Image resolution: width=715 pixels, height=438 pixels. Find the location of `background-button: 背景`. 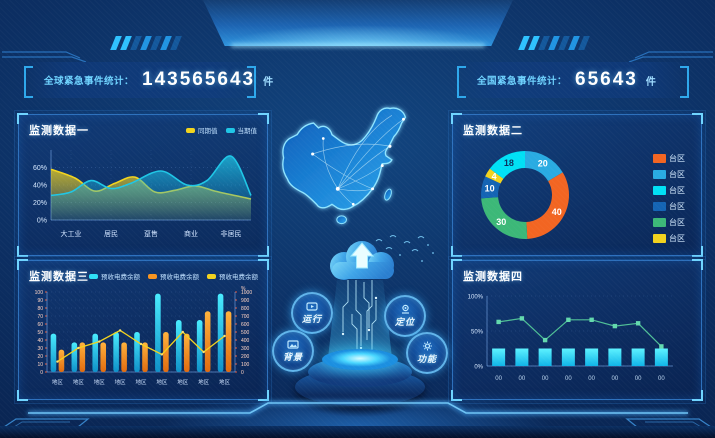

background-button: 背景 is located at coordinates (293, 351).